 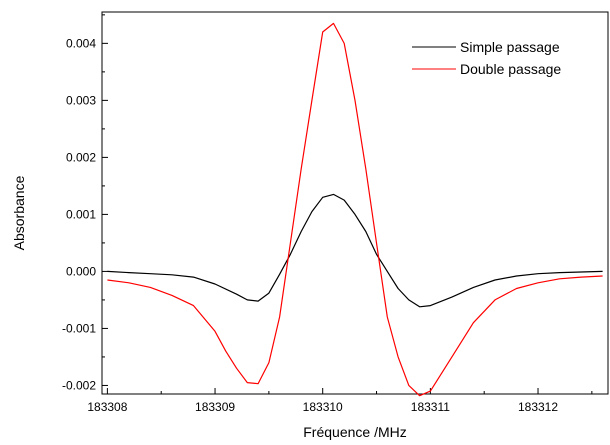 What do you see at coordinates (486, 58) in the screenshot?
I see `legend: Simple passage Double passage` at bounding box center [486, 58].